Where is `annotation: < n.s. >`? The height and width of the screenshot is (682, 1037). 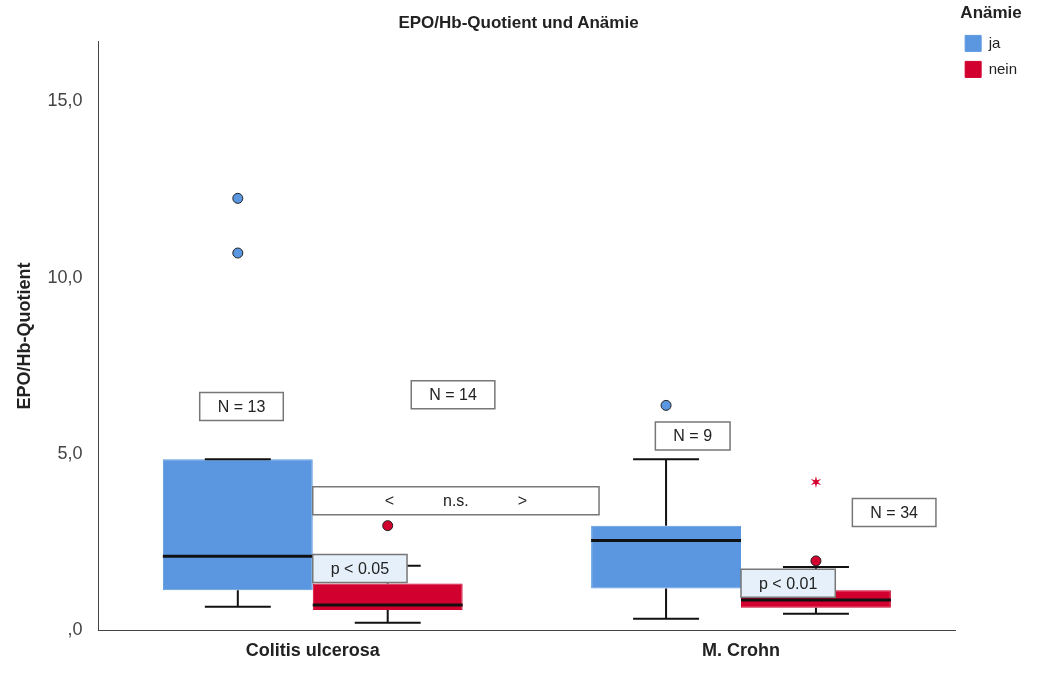 annotation: < n.s. > is located at coordinates (456, 501).